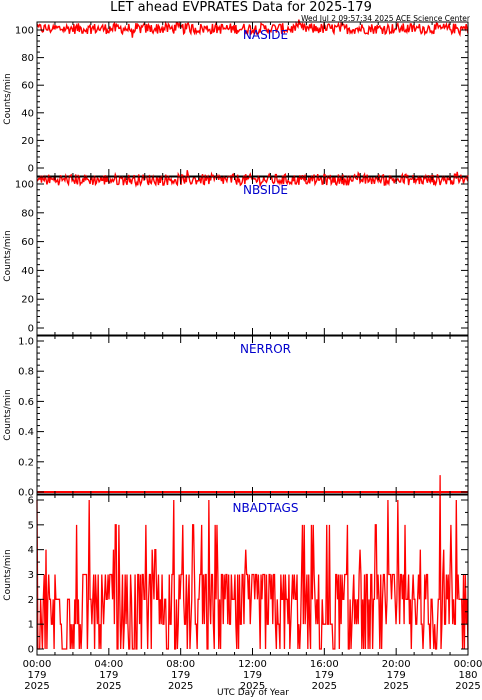 The width and height of the screenshot is (482, 700). What do you see at coordinates (31, 625) in the screenshot?
I see `y-tick-label: 1` at bounding box center [31, 625].